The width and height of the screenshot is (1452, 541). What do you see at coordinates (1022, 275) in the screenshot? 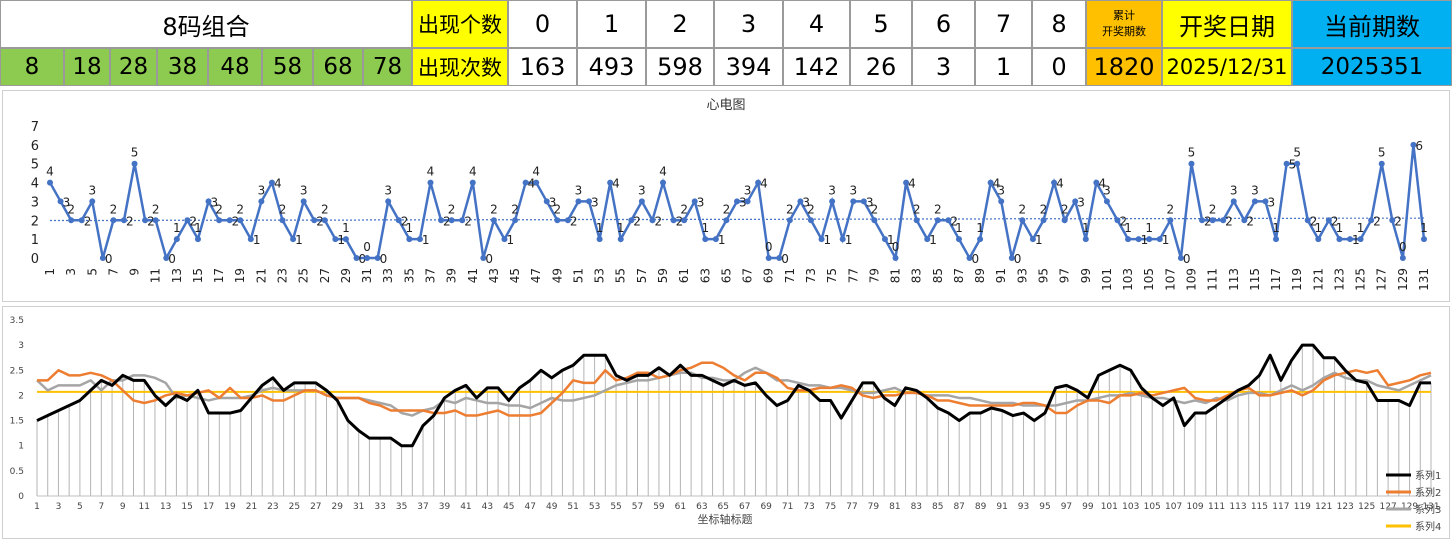
I see `x-tick-label: 93` at bounding box center [1022, 275].